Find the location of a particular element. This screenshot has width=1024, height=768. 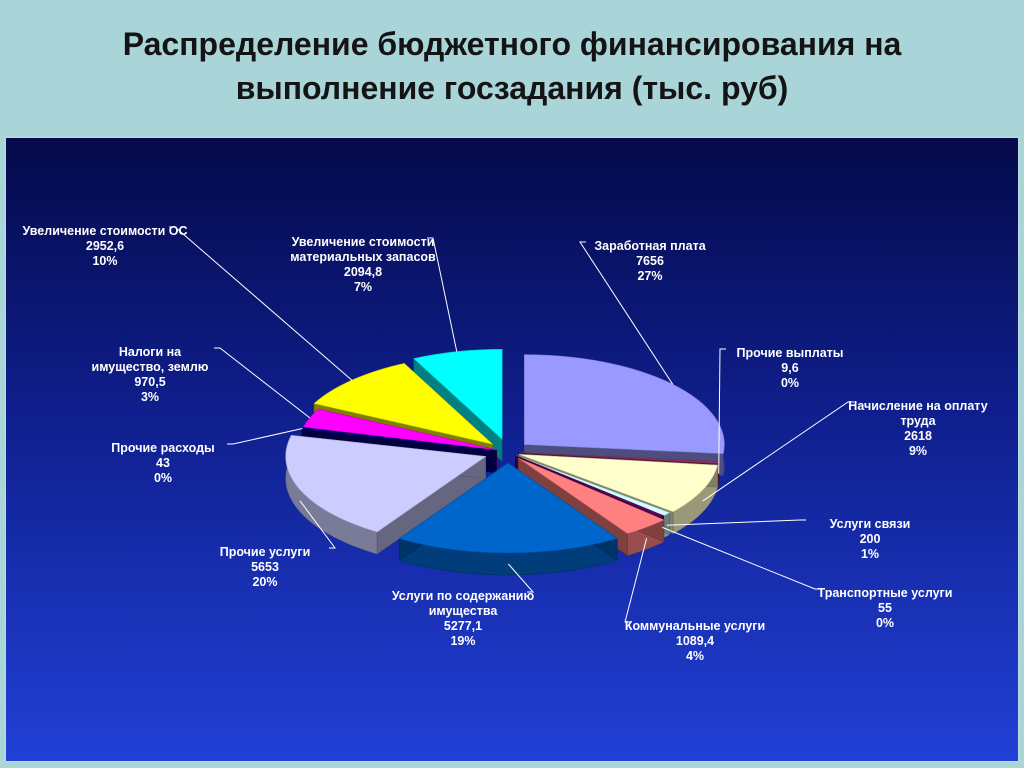

data-label-2-line-1: Прочие выплаты is located at coordinates (790, 353).